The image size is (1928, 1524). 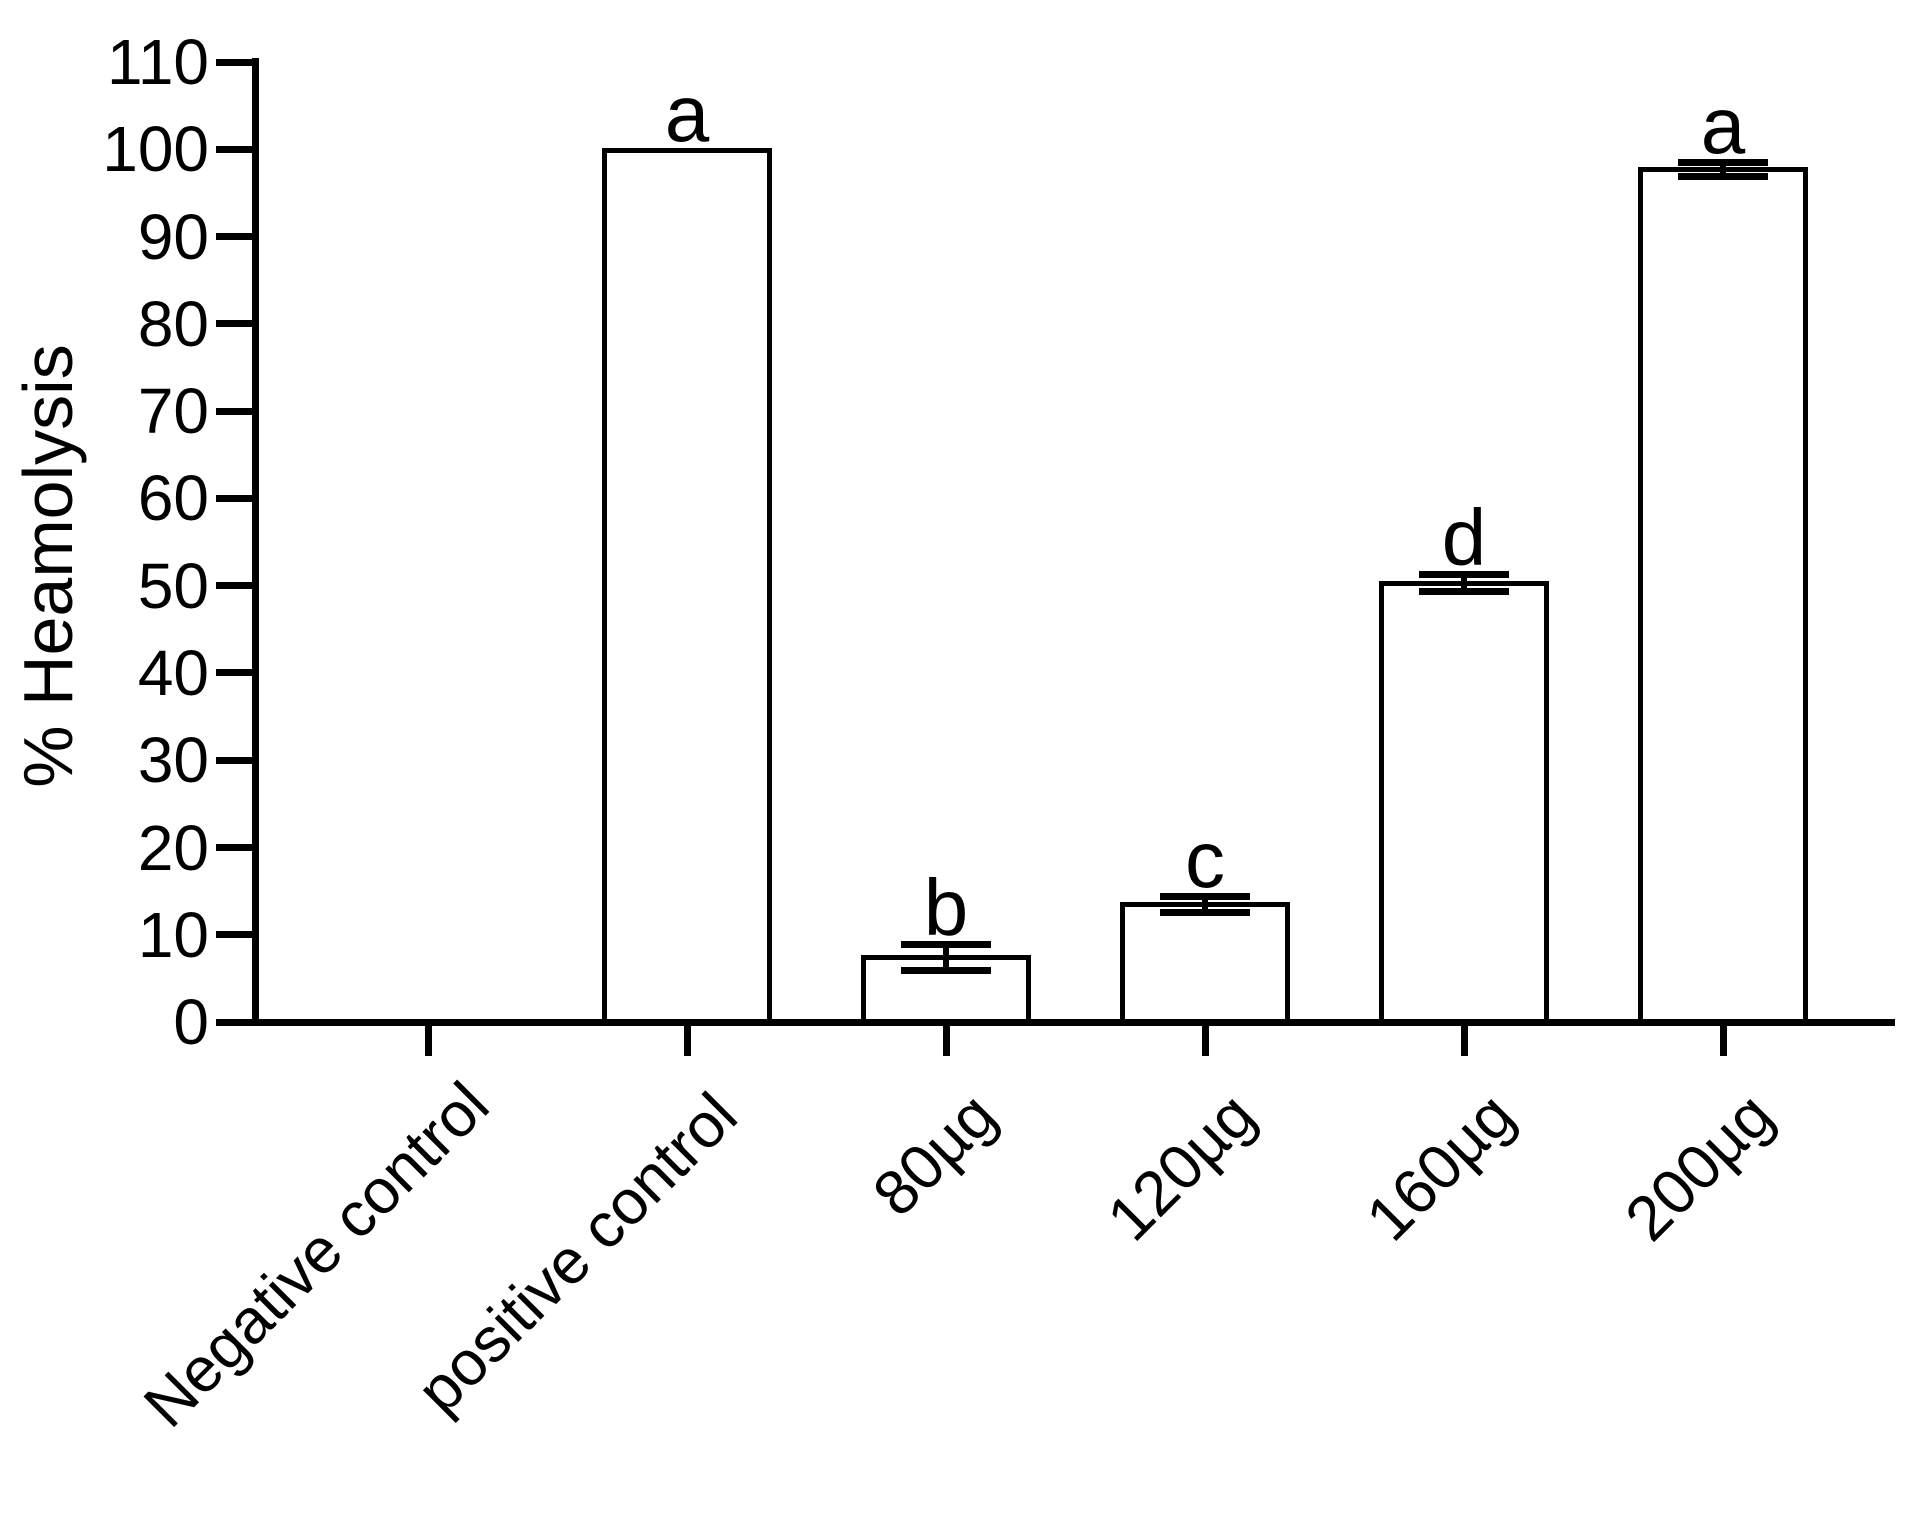 I want to click on y-axis-line, so click(x=255, y=542).